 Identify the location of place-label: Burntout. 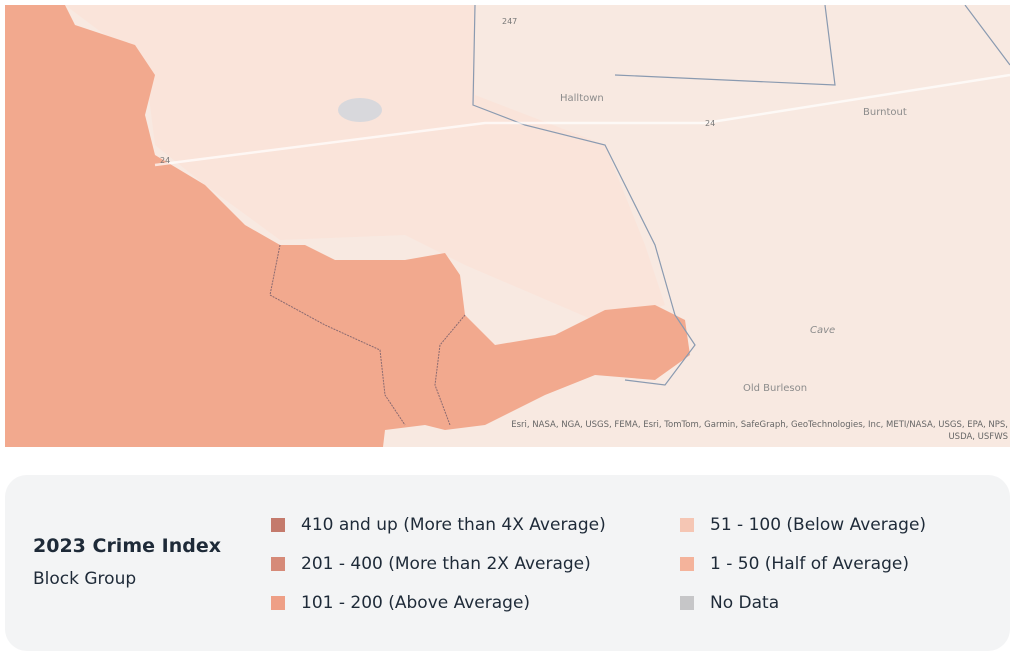
(885, 112).